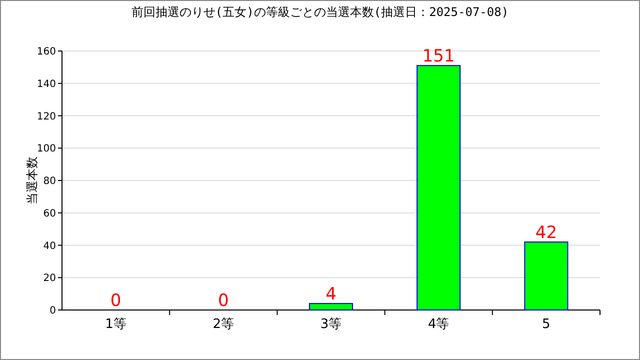  Describe the element at coordinates (32, 180) in the screenshot. I see `y-axis-title: 当選本数` at that location.